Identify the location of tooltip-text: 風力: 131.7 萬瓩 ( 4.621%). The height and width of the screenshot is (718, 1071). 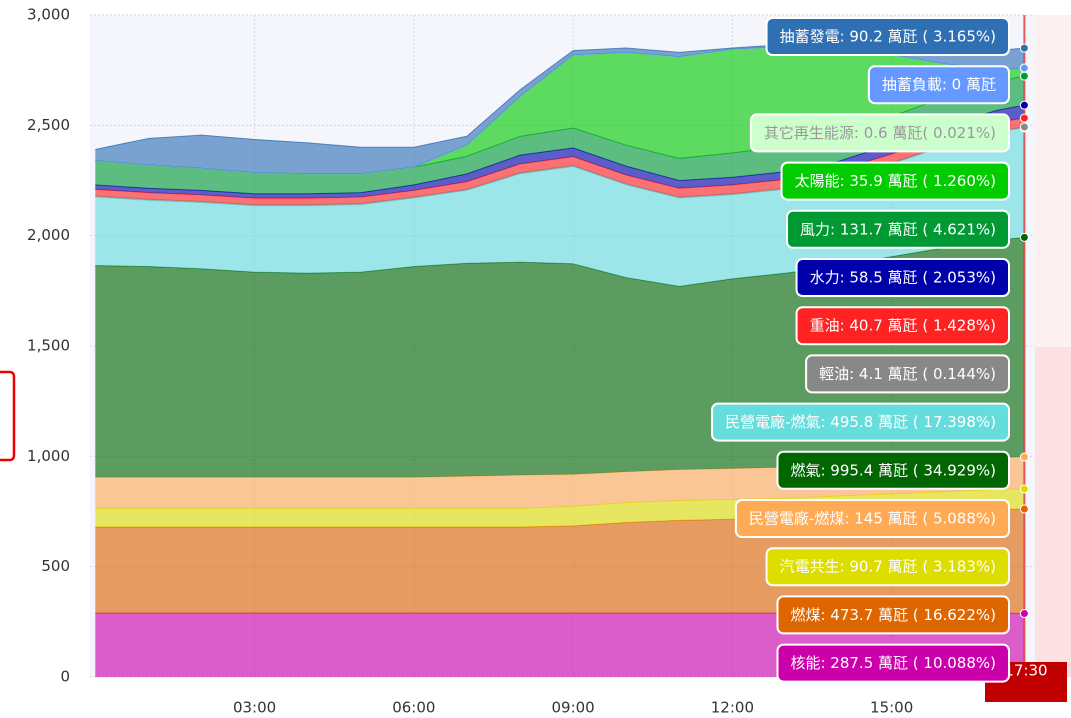
(898, 229).